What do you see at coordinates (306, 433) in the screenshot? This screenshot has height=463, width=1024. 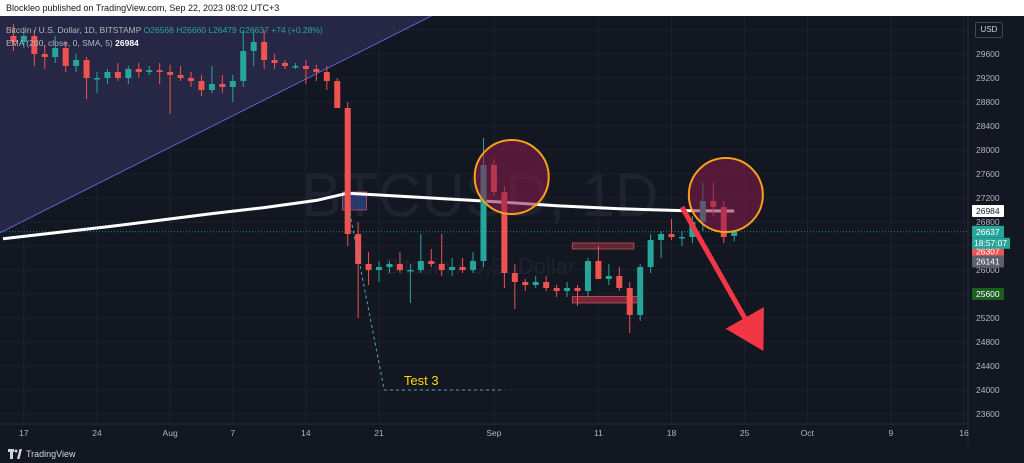 I see `x-tick-label: 14` at bounding box center [306, 433].